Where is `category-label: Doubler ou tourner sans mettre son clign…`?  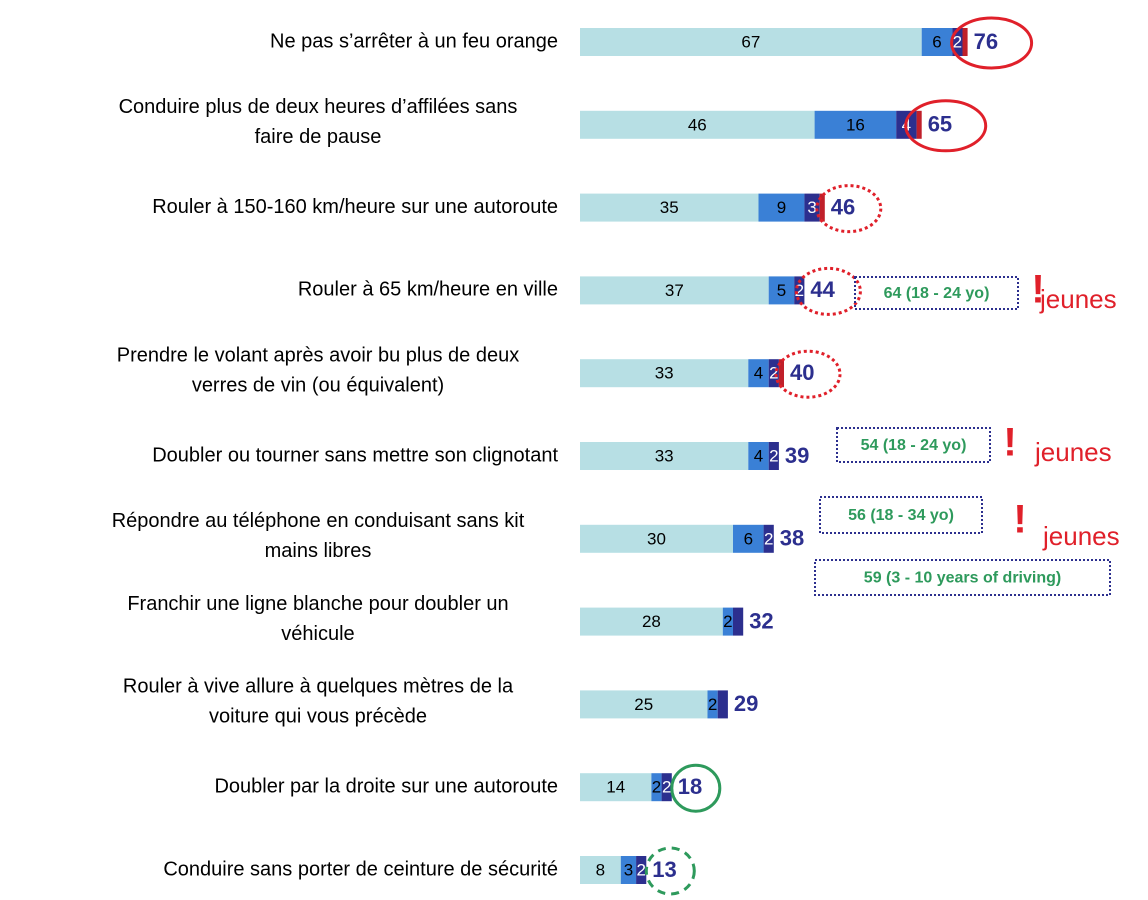
category-label: Doubler ou tourner sans mettre son clign… is located at coordinates (355, 455).